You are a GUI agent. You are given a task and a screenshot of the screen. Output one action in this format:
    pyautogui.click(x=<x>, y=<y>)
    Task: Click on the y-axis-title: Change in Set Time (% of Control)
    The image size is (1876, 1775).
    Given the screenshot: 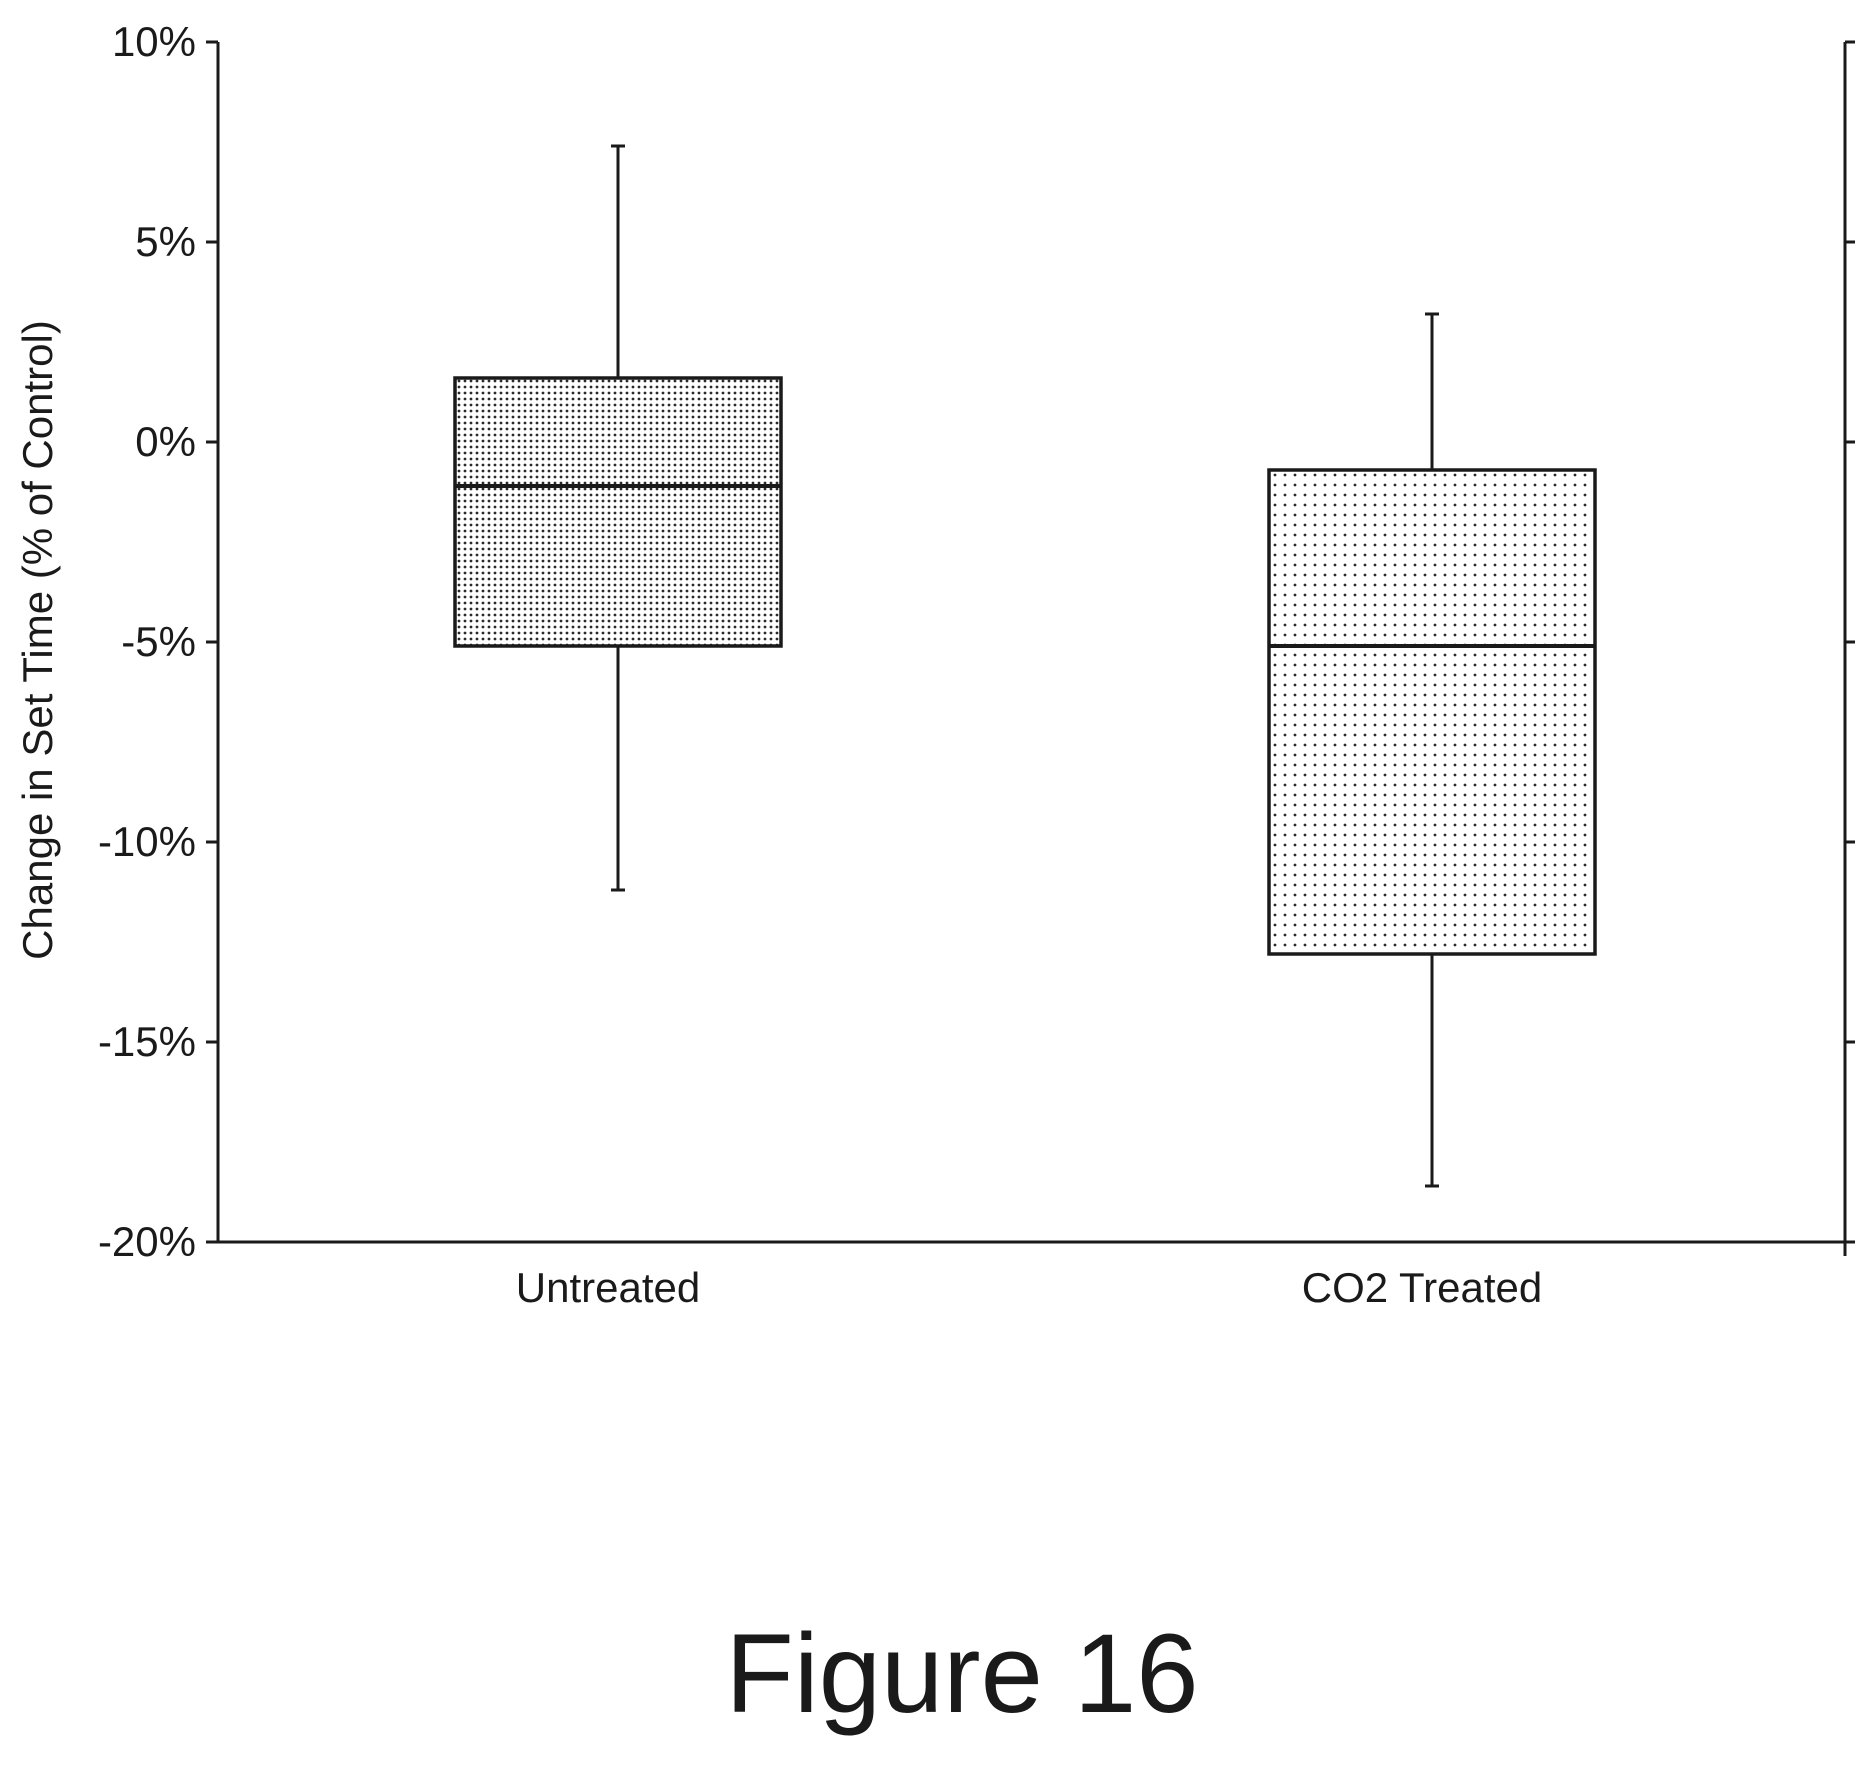 What is the action you would take?
    pyautogui.click(x=37, y=640)
    